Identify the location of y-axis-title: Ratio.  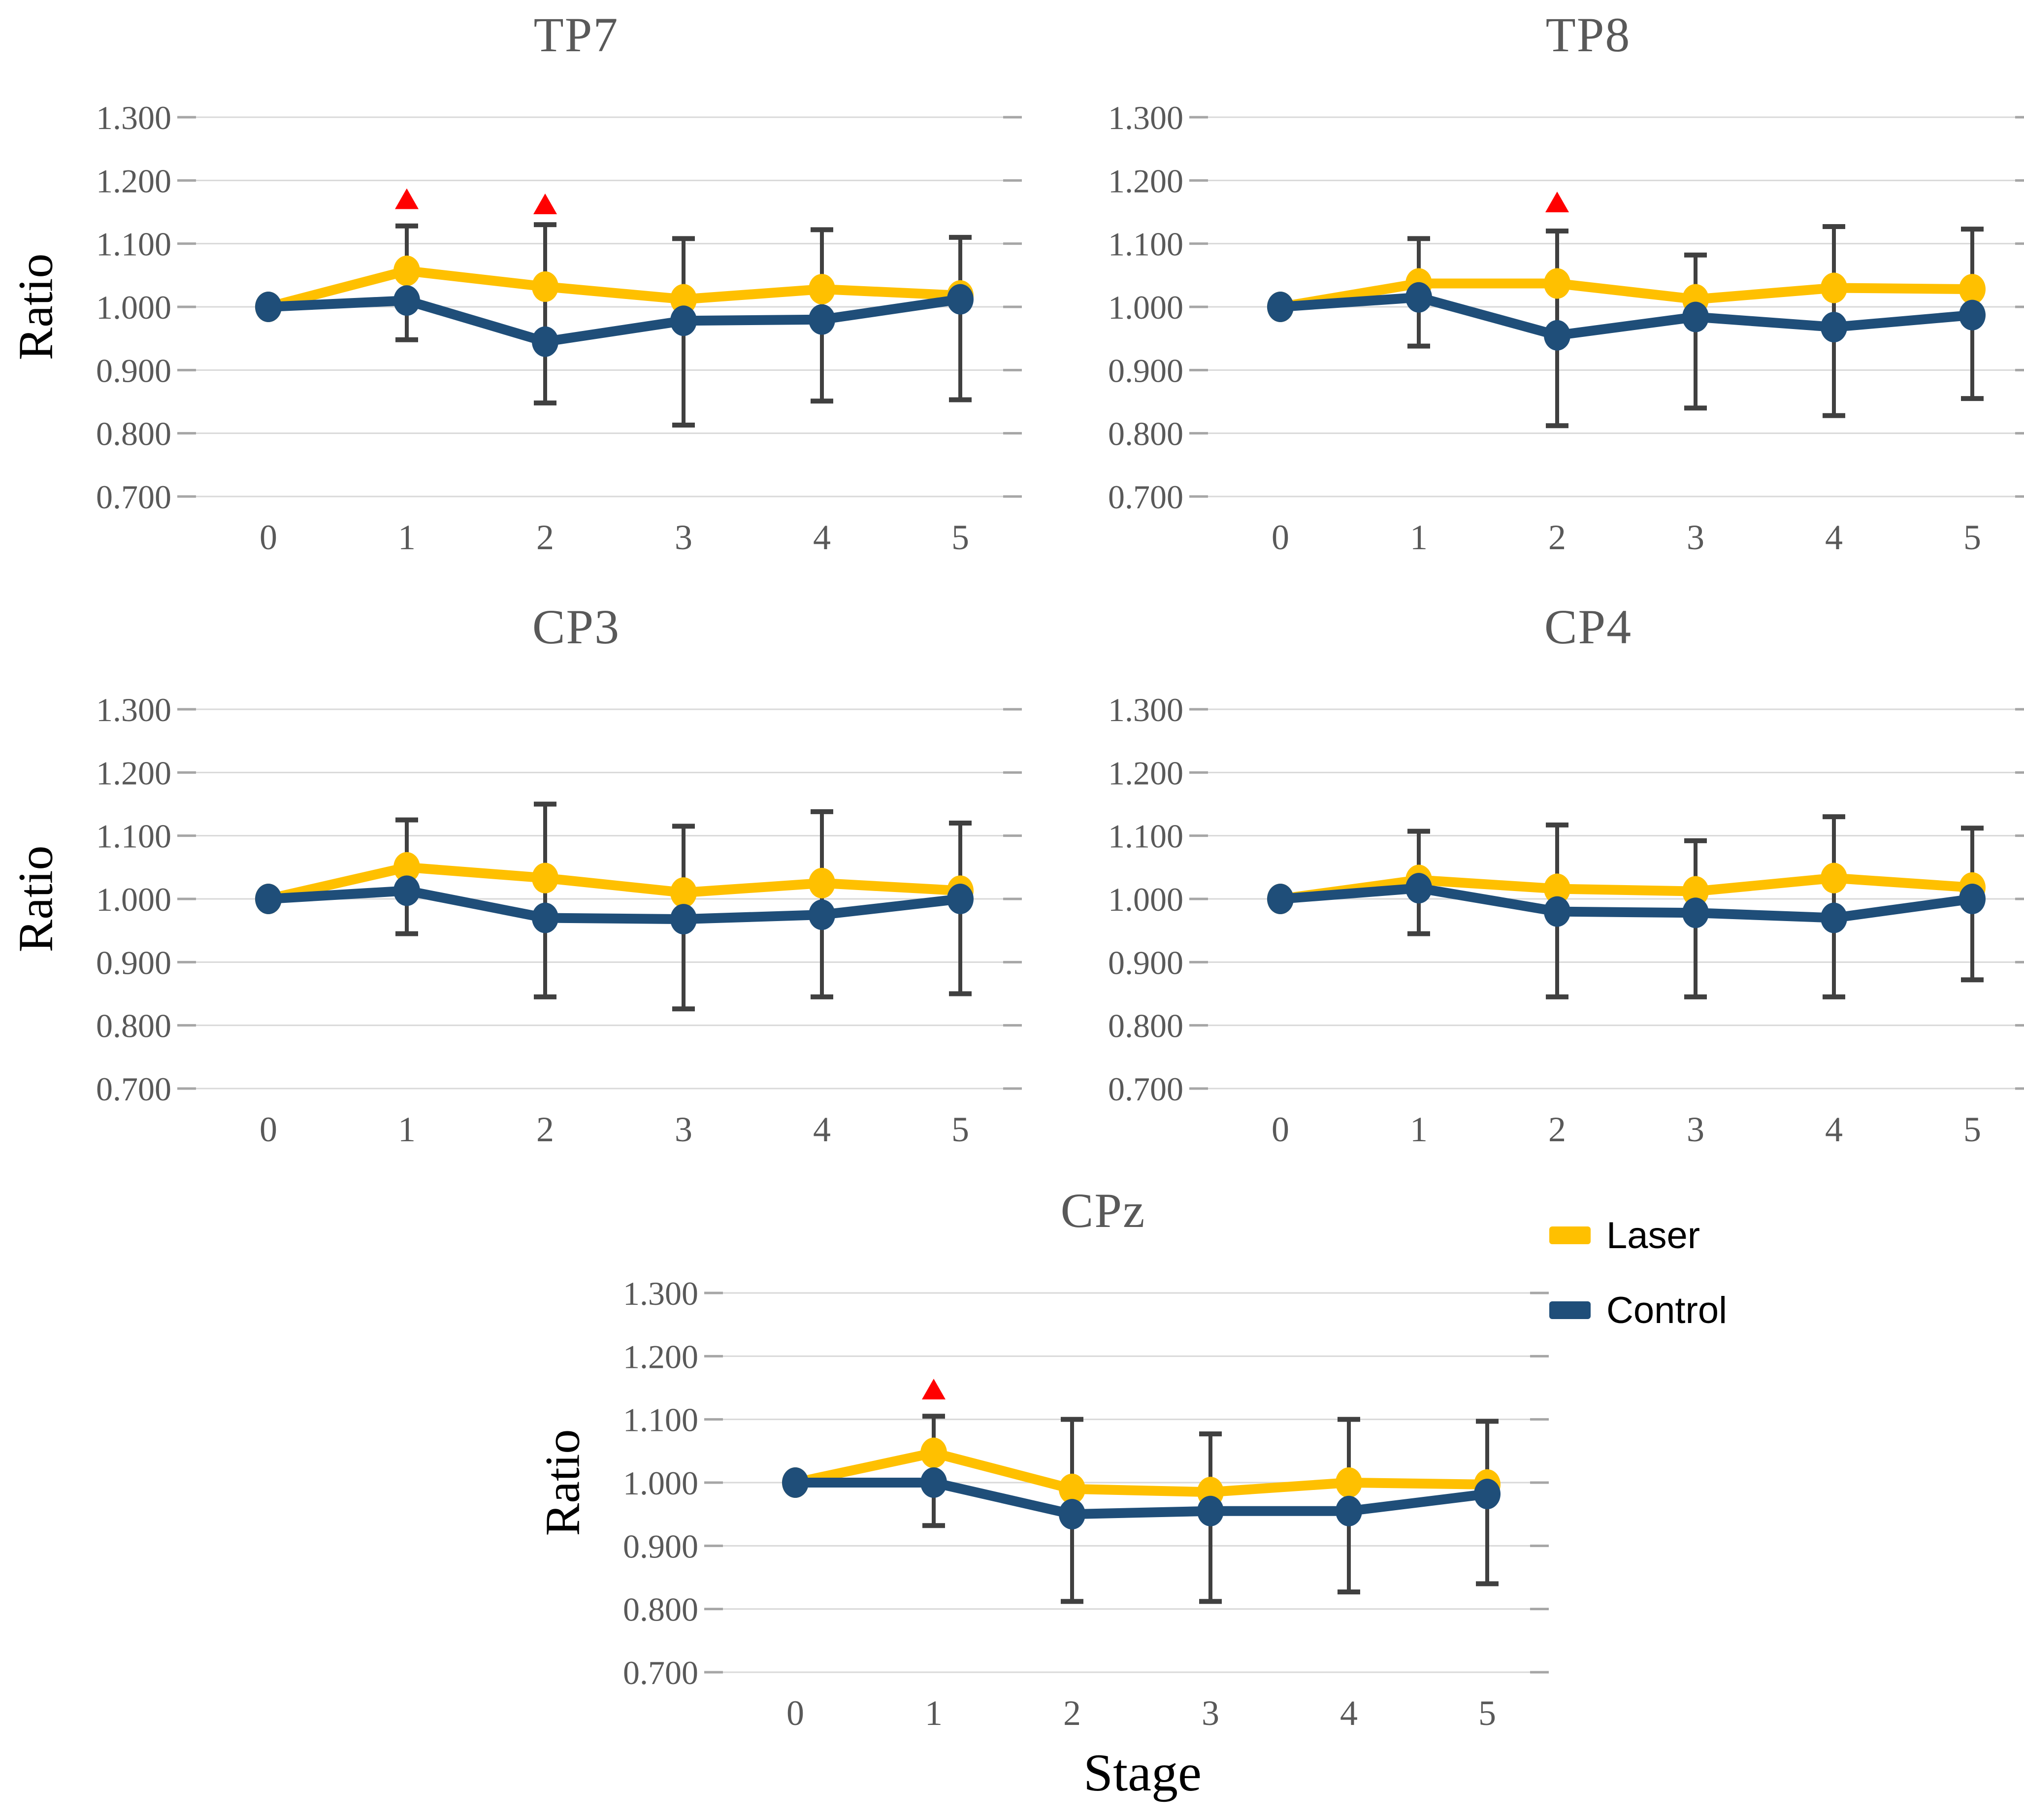
(35, 307).